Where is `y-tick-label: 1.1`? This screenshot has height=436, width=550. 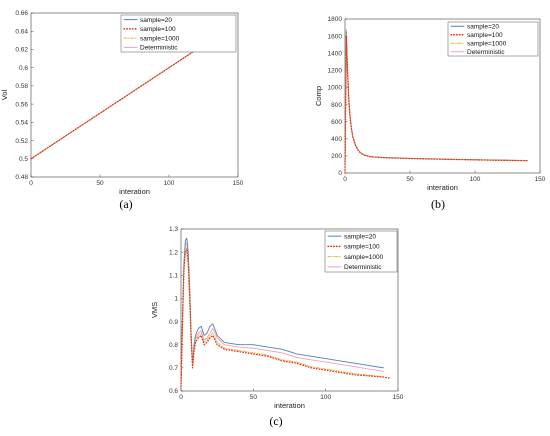 y-tick-label: 1.1 is located at coordinates (173, 275).